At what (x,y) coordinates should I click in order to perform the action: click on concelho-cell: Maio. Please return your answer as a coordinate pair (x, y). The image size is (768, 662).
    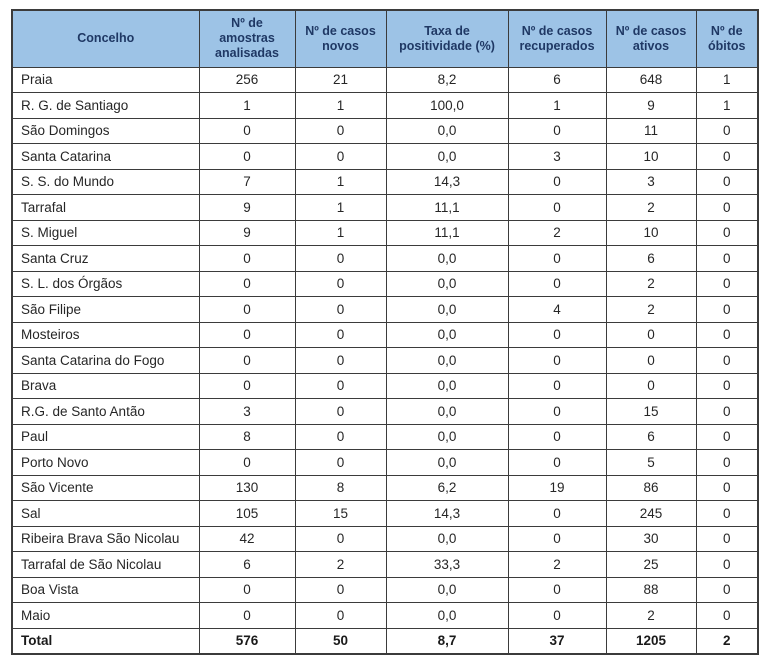
    Looking at the image, I should click on (105, 615).